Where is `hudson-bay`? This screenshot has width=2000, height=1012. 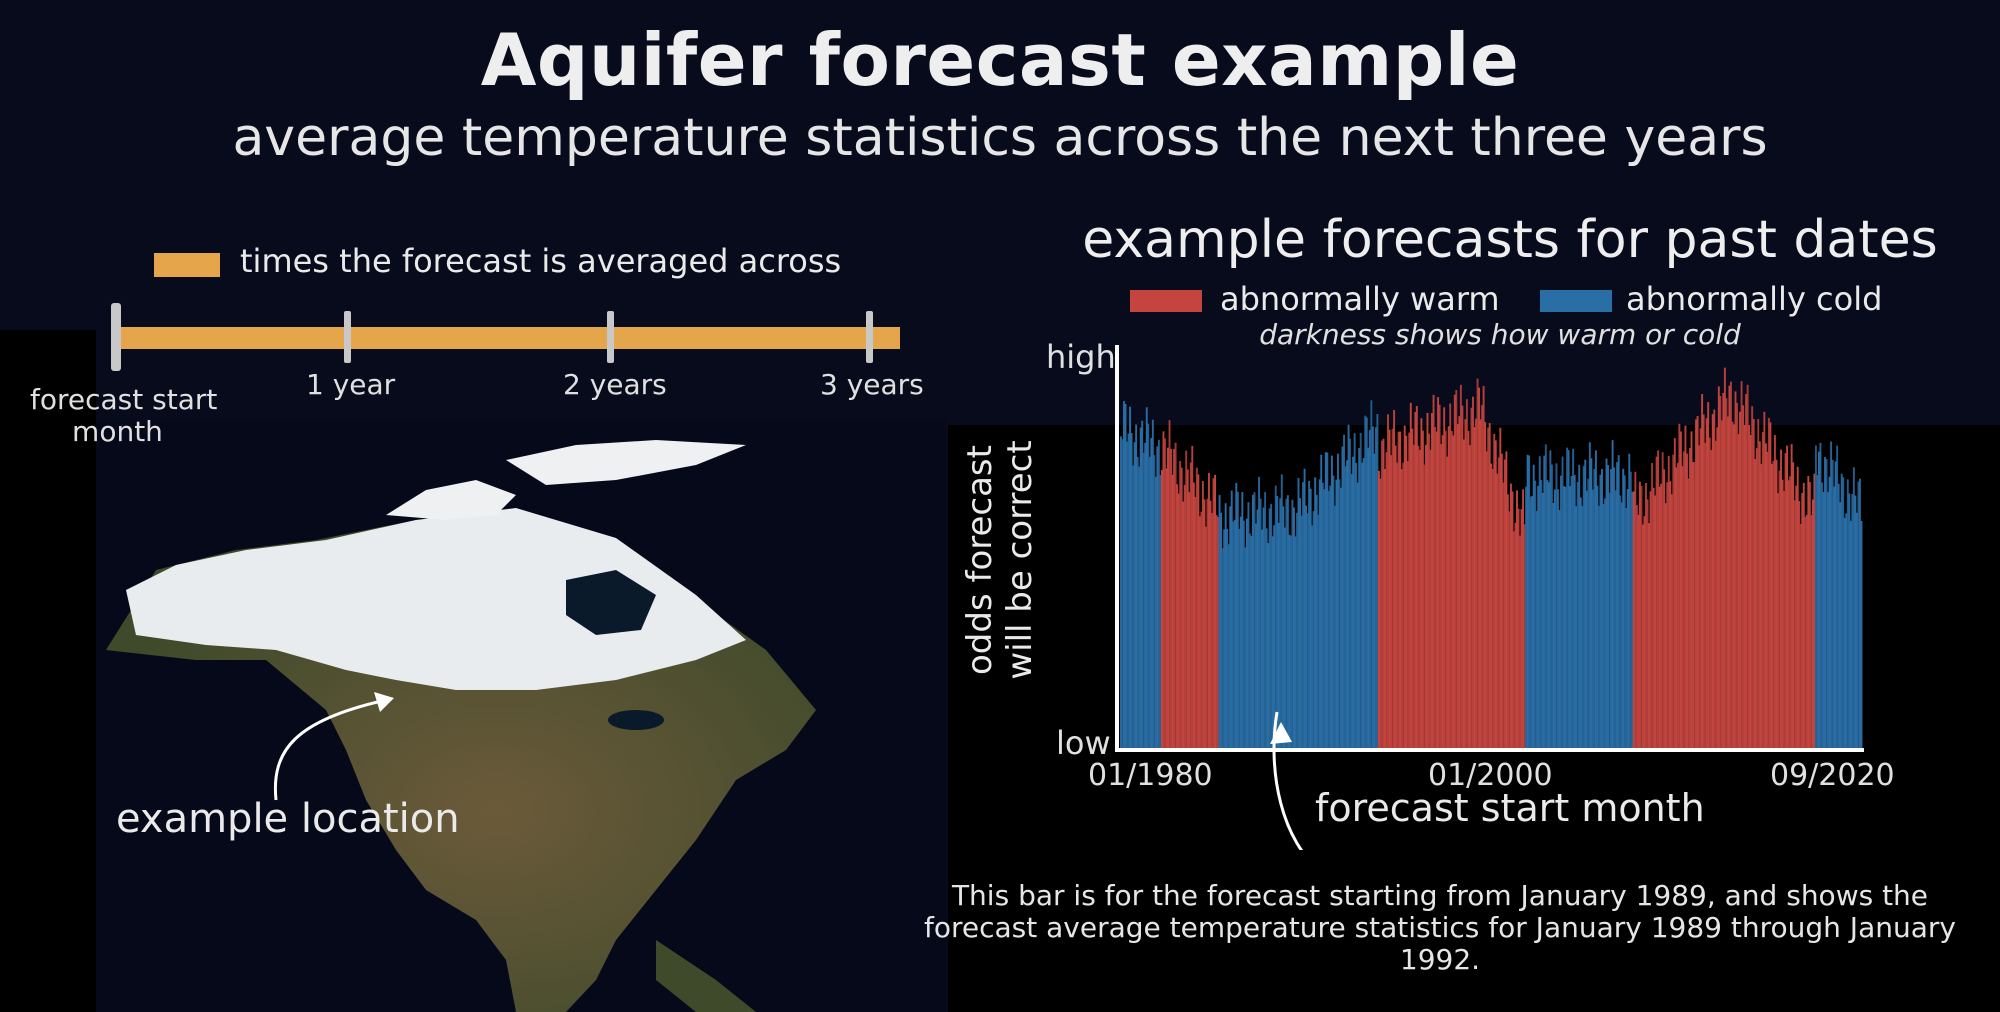 hudson-bay is located at coordinates (611, 602).